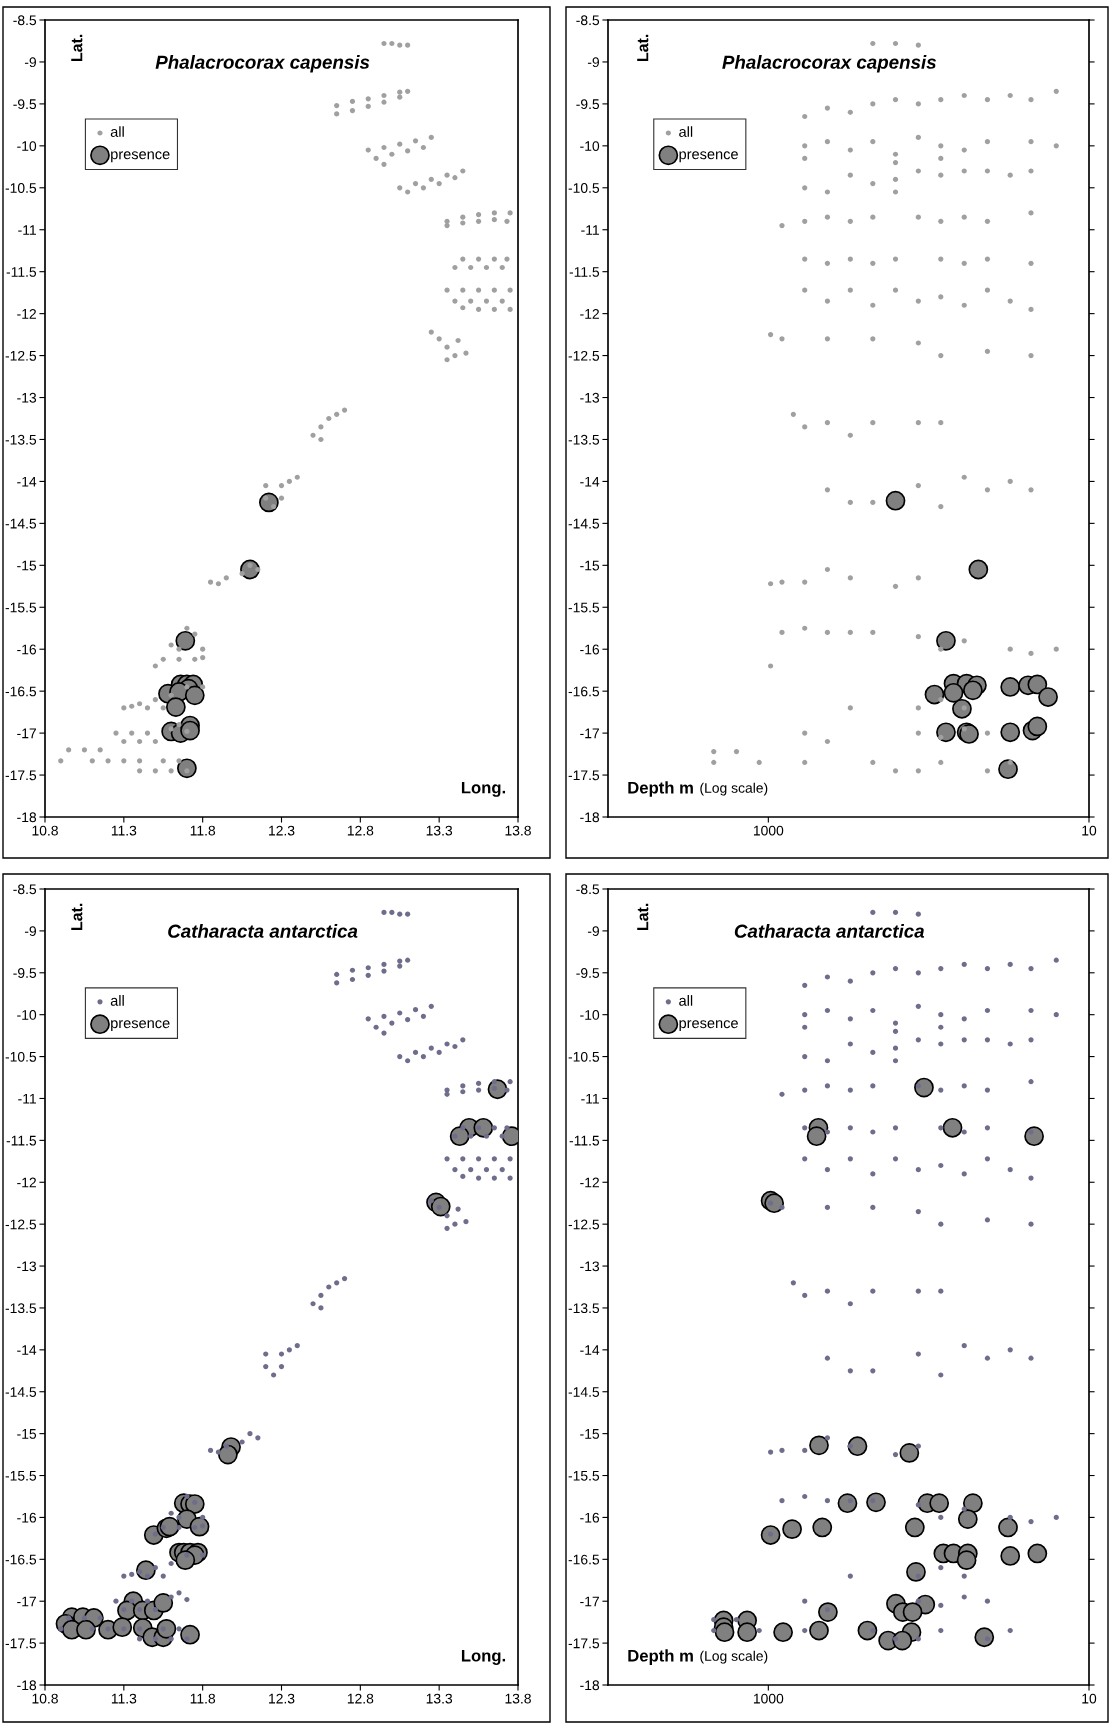 This screenshot has width=1114, height=1724. Describe the element at coordinates (203, 830) in the screenshot. I see `x-tick-label: 11.8` at that location.